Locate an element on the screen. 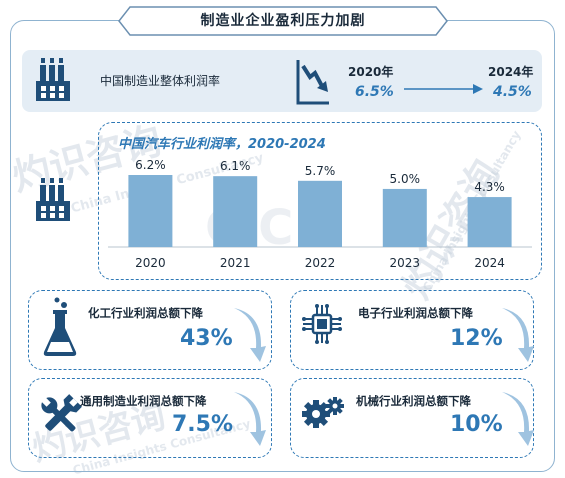 This screenshot has width=565, height=478. card-electronics-label: 电子行业利润总额下降 is located at coordinates (415, 313).